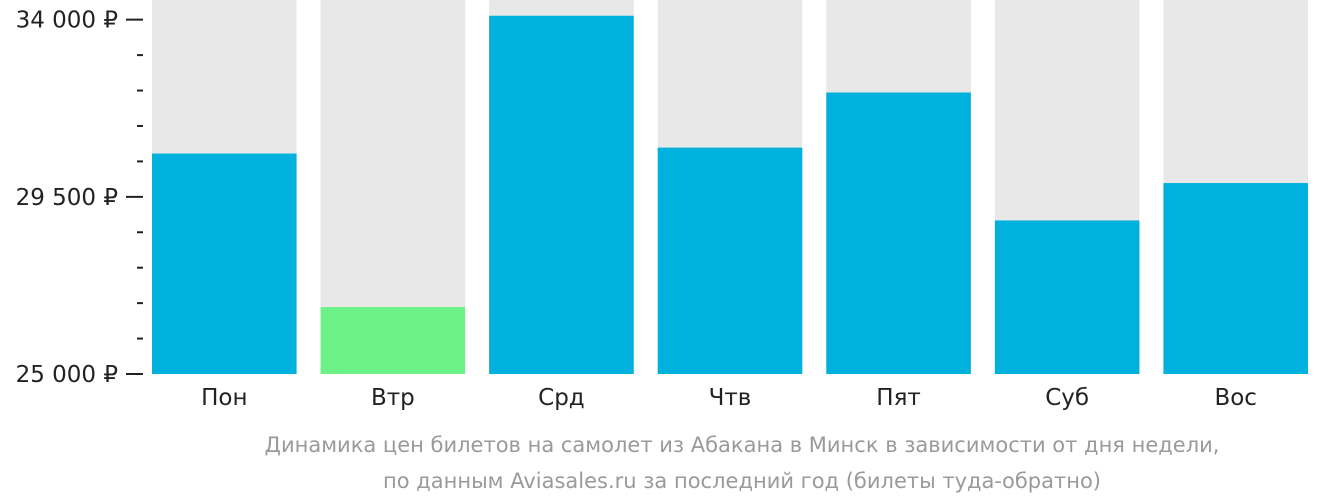  I want to click on x-tick-label-1: Пон, so click(224, 398).